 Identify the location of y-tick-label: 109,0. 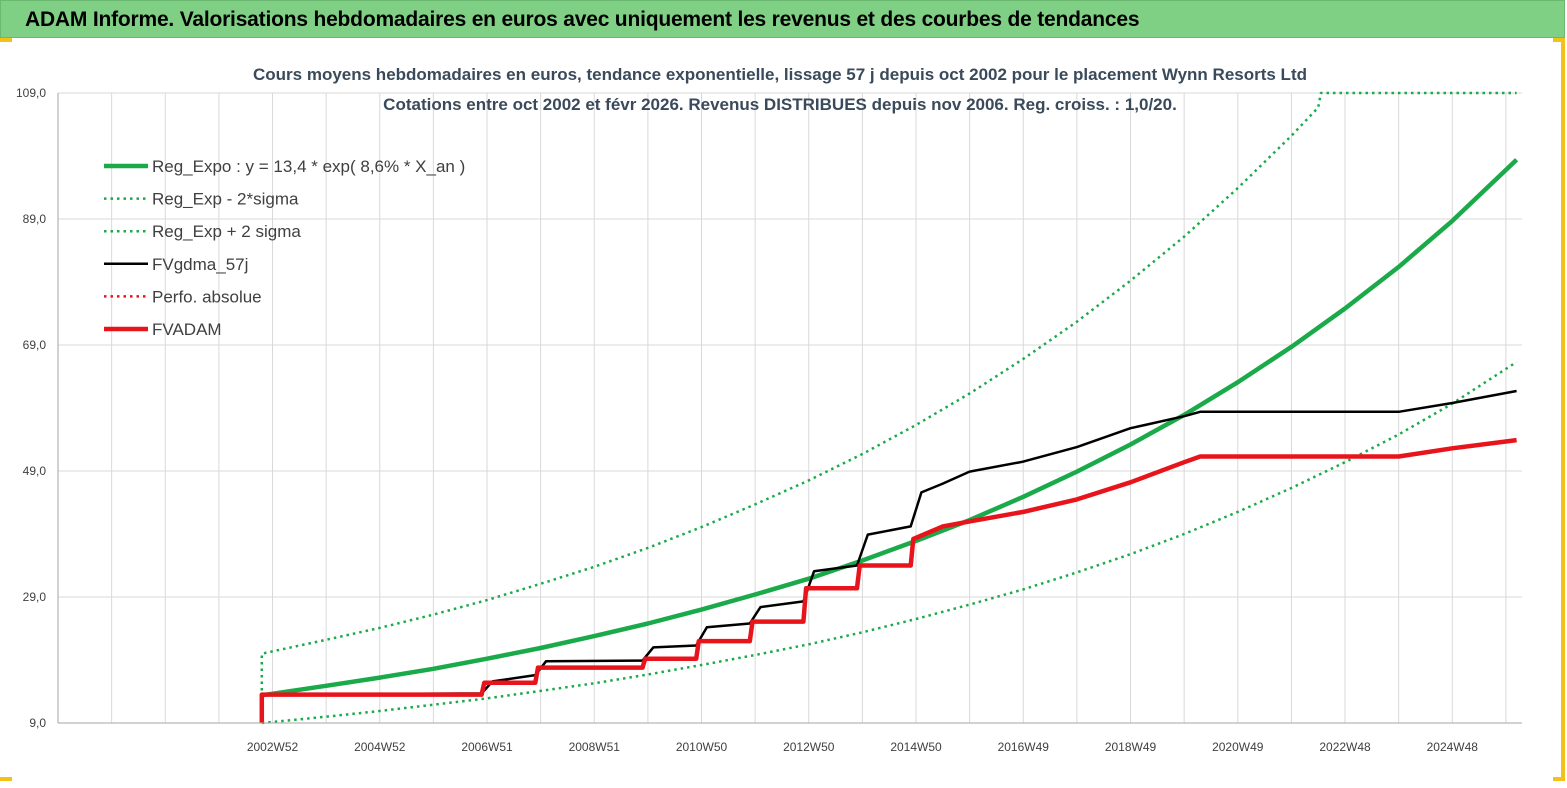
(31, 93).